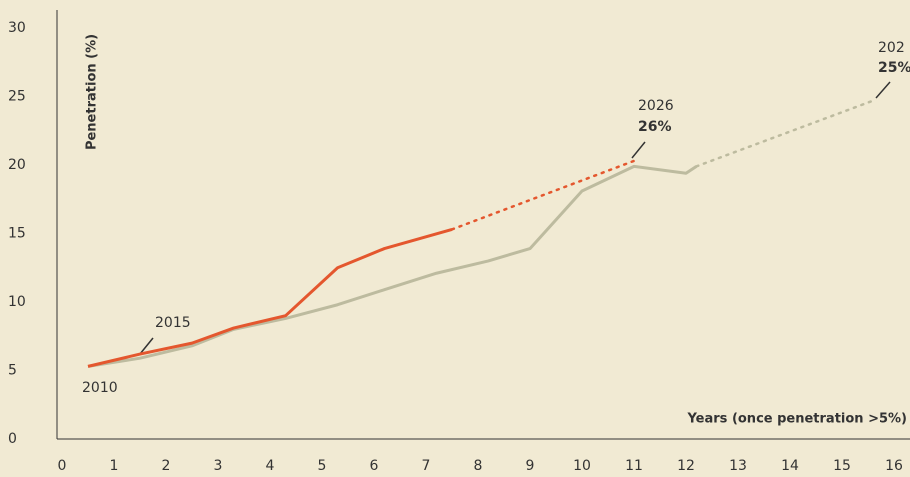  What do you see at coordinates (12, 371) in the screenshot?
I see `y-tick-label: 5` at bounding box center [12, 371].